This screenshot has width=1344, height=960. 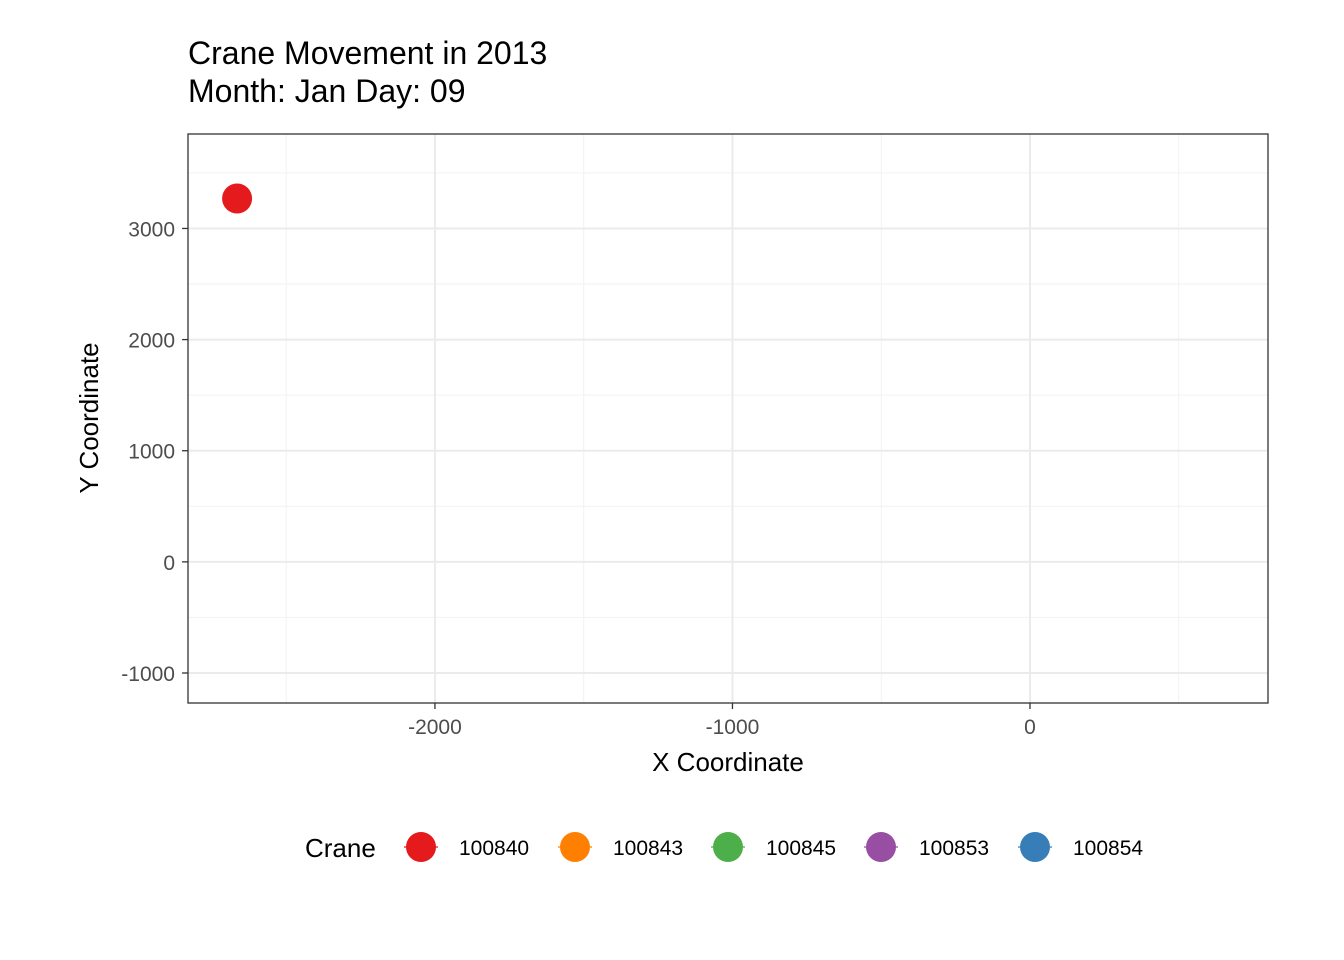 I want to click on x-tick-label: -2000, so click(x=435, y=727).